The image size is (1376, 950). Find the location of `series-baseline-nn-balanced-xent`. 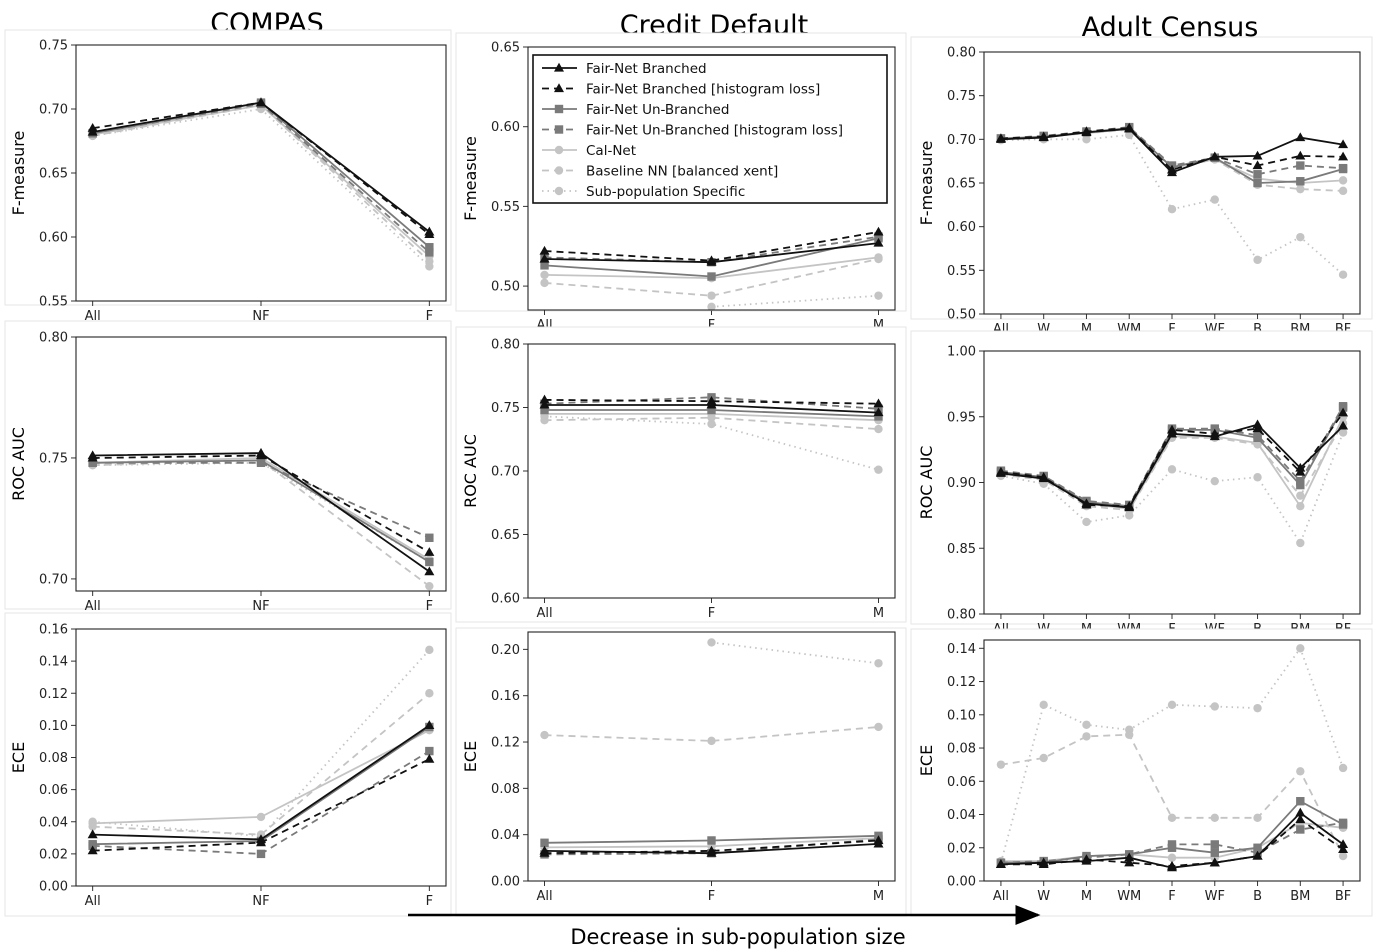

series-baseline-nn-balanced-xent is located at coordinates (711, 734).